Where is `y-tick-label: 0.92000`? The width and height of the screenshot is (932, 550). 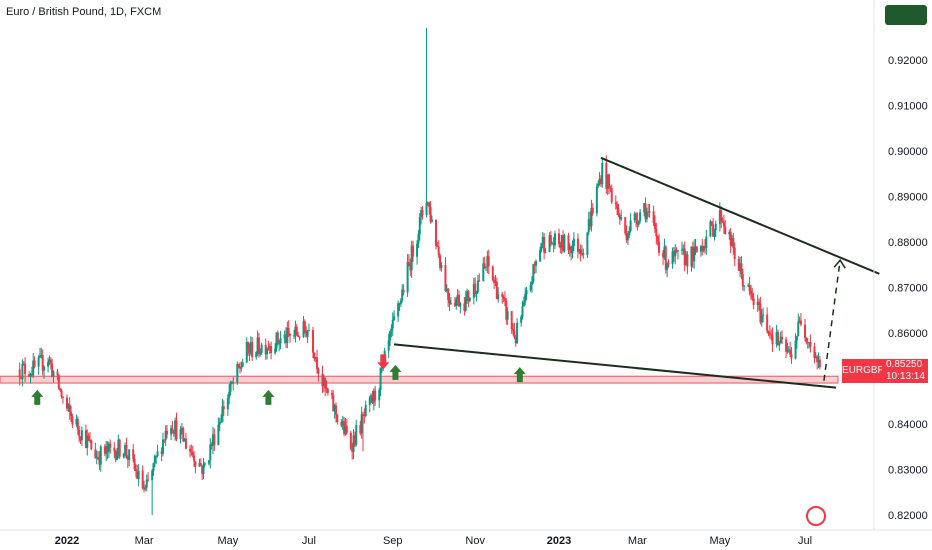
y-tick-label: 0.92000 is located at coordinates (908, 61).